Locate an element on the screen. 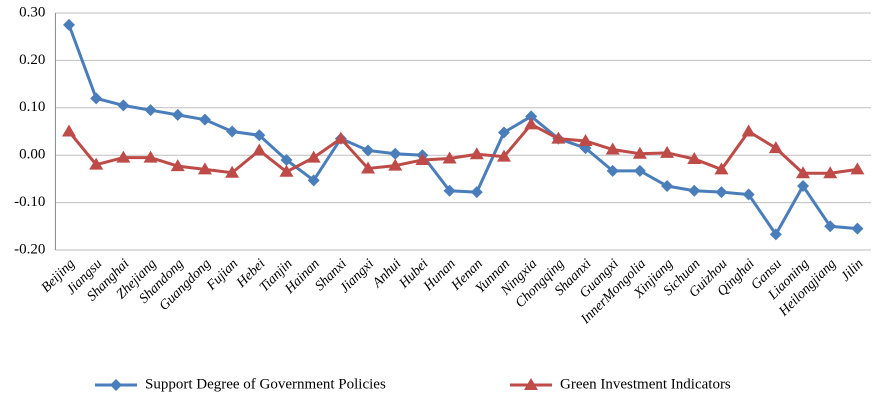 This screenshot has width=873, height=401. y-tick-label: -0.20 is located at coordinates (29, 249).